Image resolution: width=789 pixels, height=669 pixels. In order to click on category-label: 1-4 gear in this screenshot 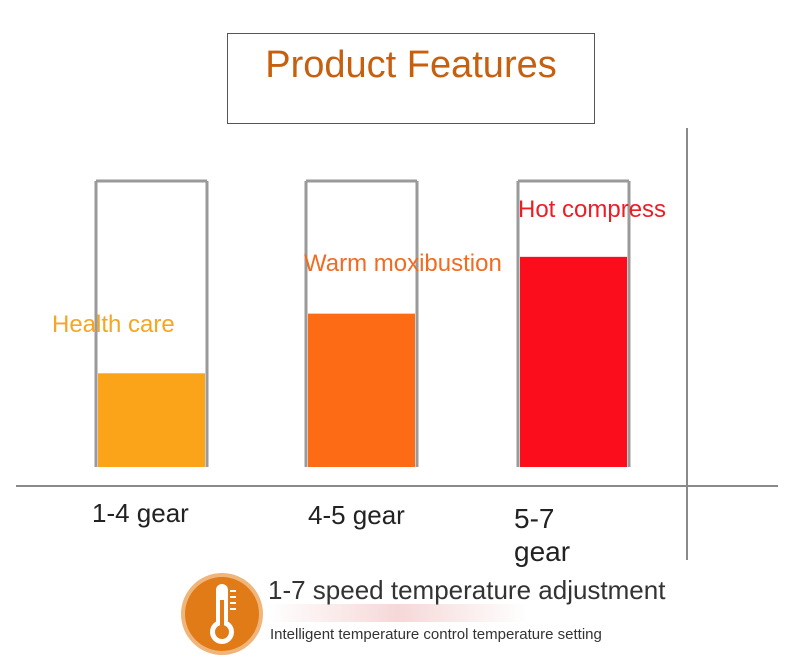, I will do `click(140, 513)`.